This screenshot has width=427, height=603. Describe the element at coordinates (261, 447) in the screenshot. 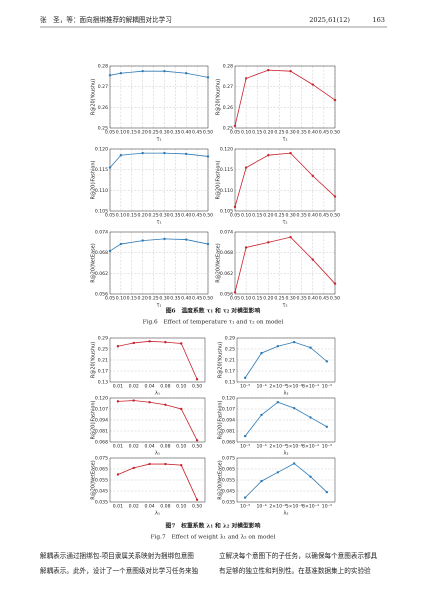

I see `x-tick-label: 10⁻⁴` at that location.